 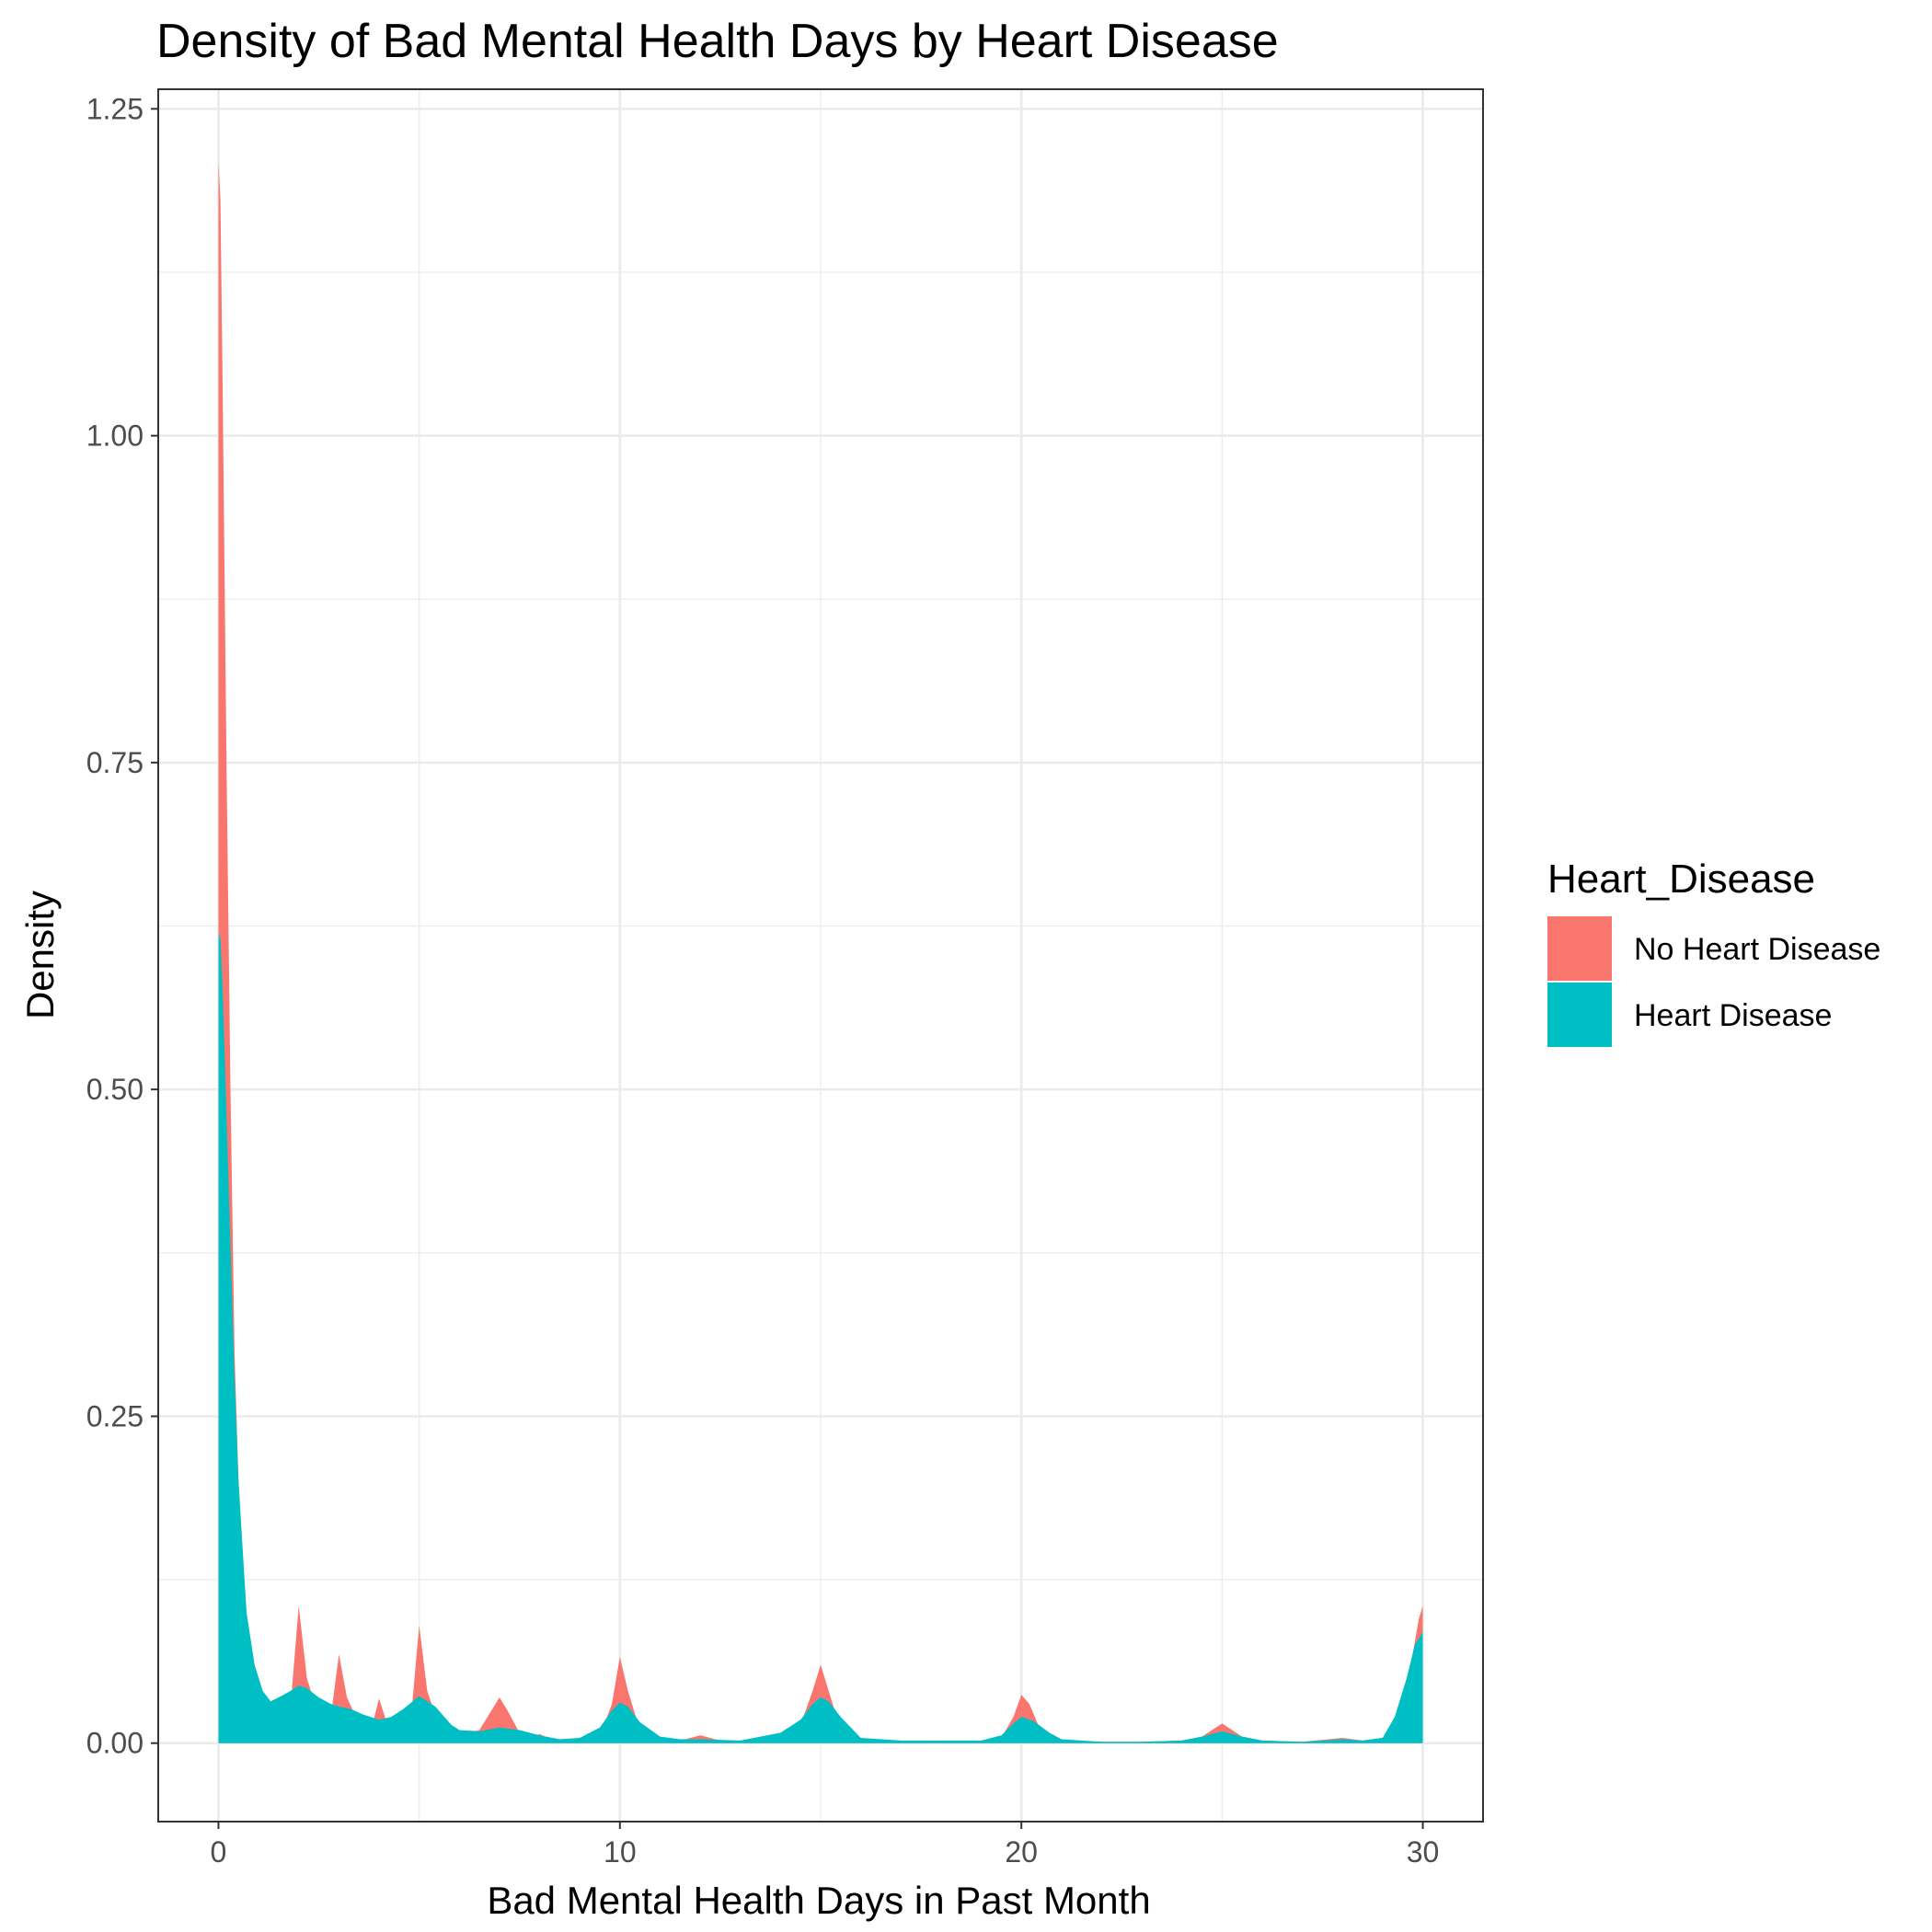 What do you see at coordinates (115, 762) in the screenshot?
I see `y-tick-label: 0.75` at bounding box center [115, 762].